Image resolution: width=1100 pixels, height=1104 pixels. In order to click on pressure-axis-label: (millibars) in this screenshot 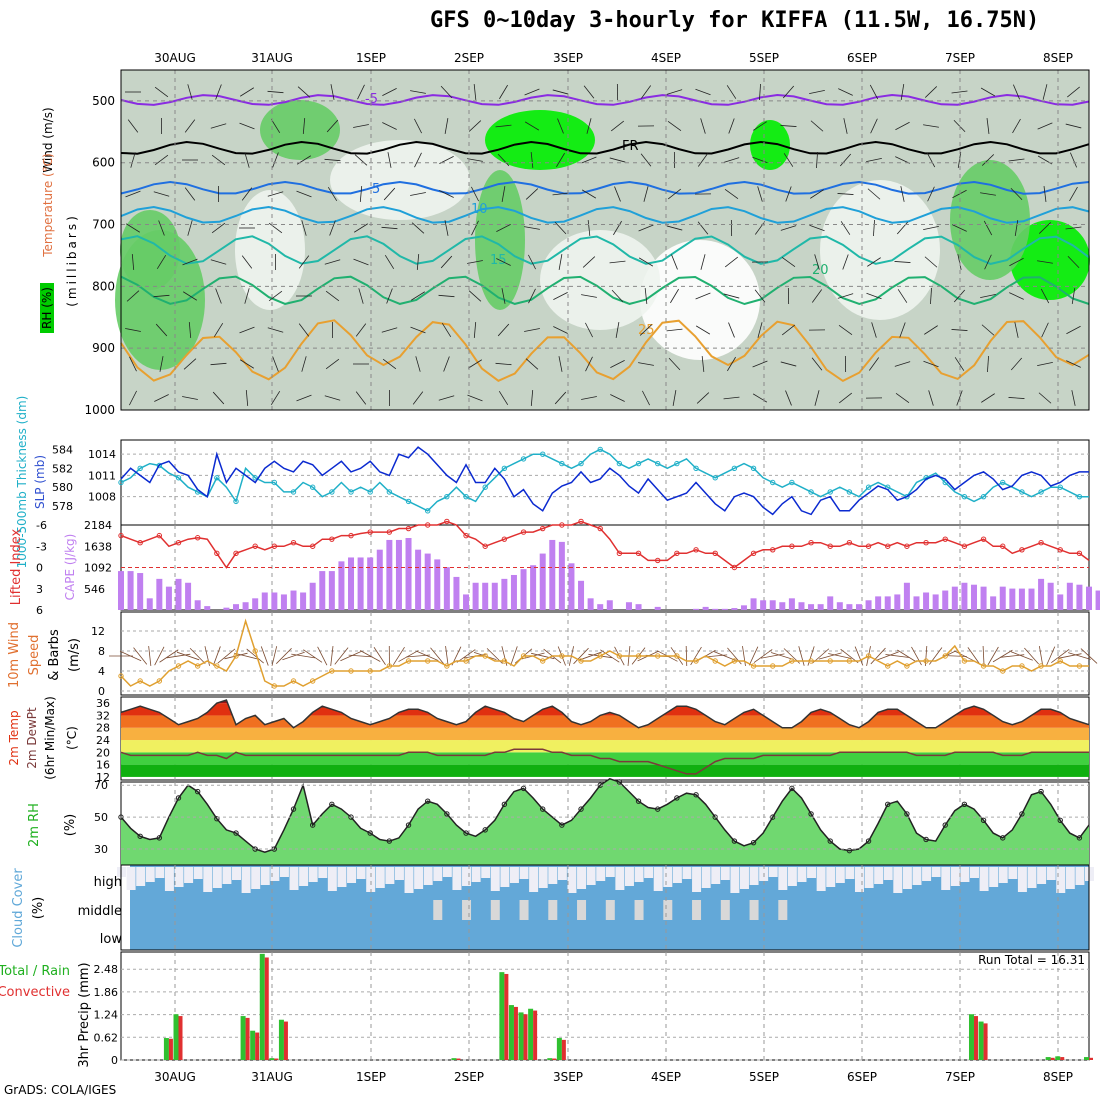, I will do `click(72, 260)`.